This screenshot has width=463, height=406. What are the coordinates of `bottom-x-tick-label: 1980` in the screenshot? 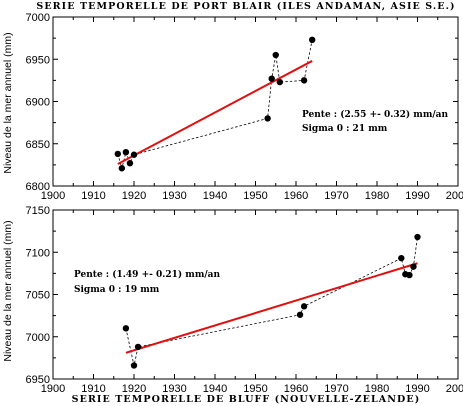 It's located at (377, 389).